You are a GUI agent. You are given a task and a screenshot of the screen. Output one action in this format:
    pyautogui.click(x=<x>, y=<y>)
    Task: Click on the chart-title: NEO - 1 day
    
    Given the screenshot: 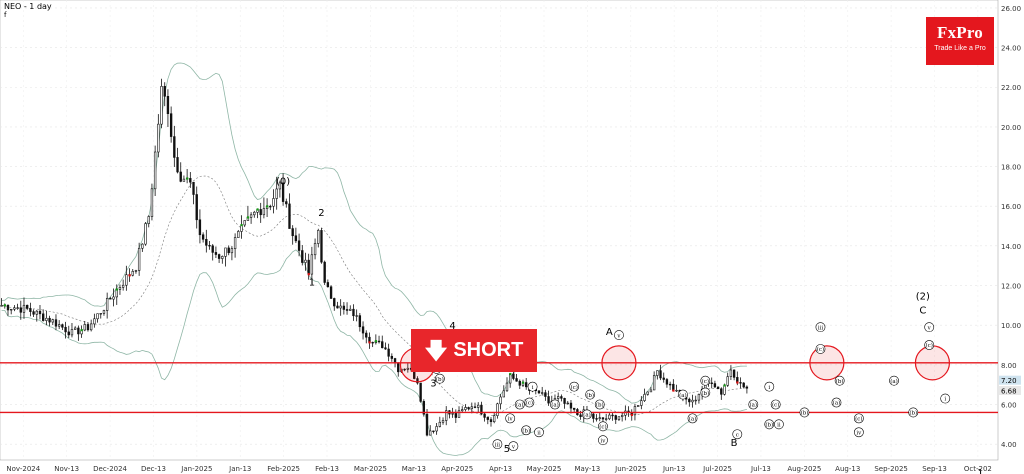 What is the action you would take?
    pyautogui.click(x=28, y=6)
    